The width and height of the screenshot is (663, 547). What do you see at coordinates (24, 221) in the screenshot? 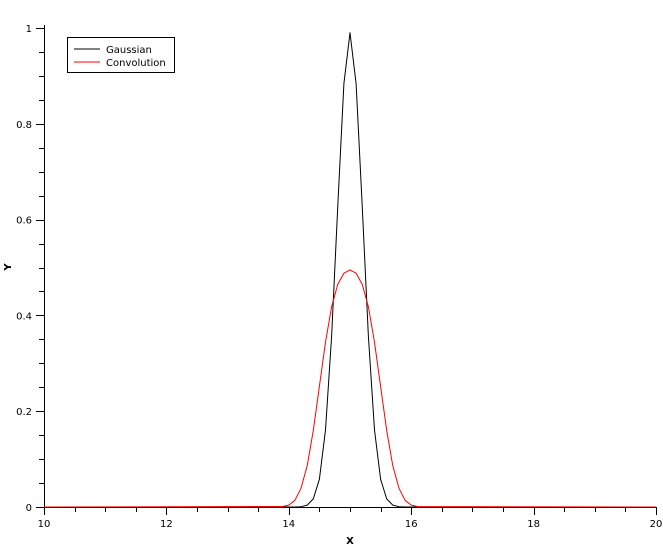
I see `y-tick-label: 0.6` at bounding box center [24, 221].